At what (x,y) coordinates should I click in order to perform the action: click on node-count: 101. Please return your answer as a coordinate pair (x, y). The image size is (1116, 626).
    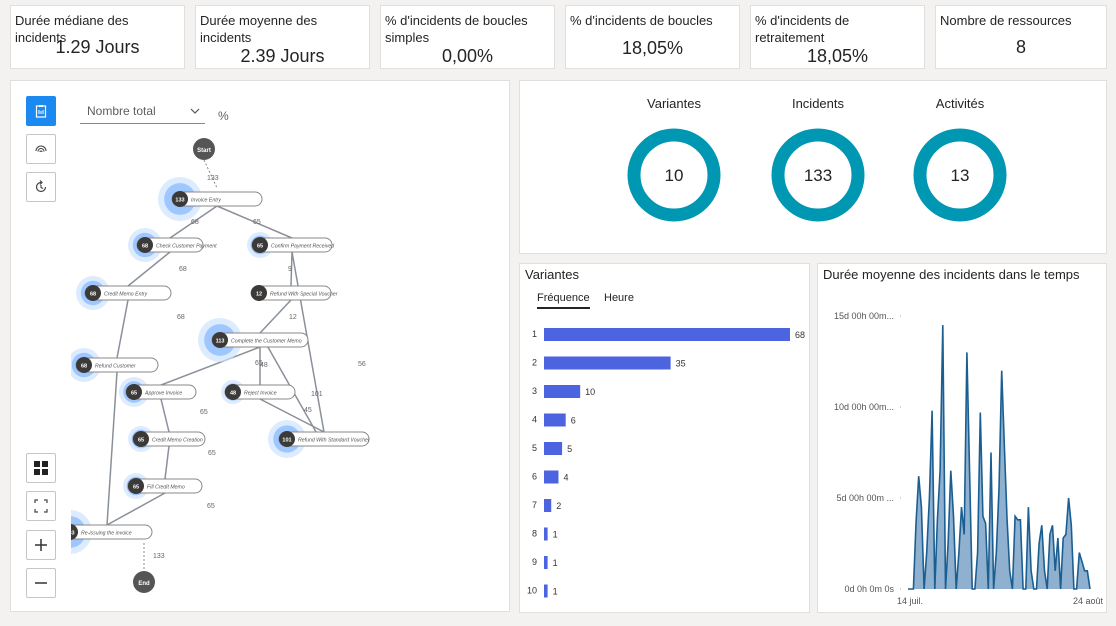
    Looking at the image, I should click on (286, 441).